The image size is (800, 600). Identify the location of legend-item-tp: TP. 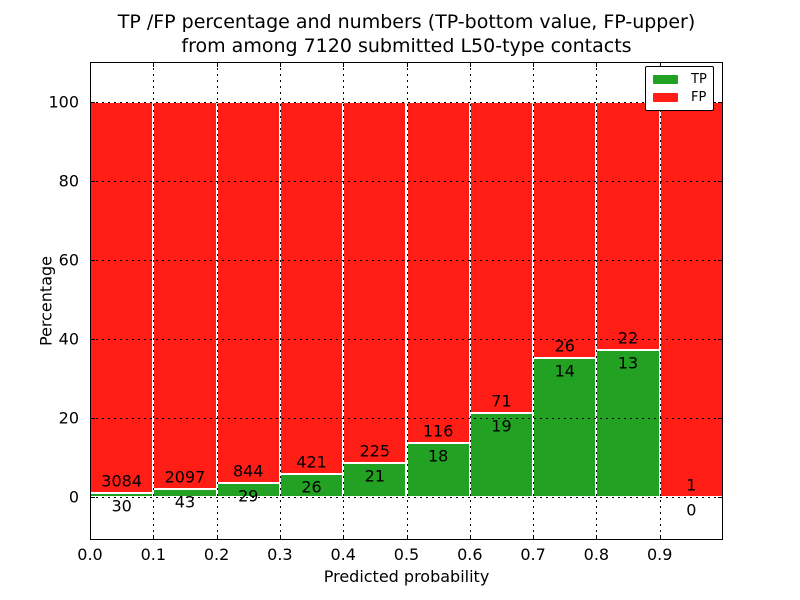
(680, 80).